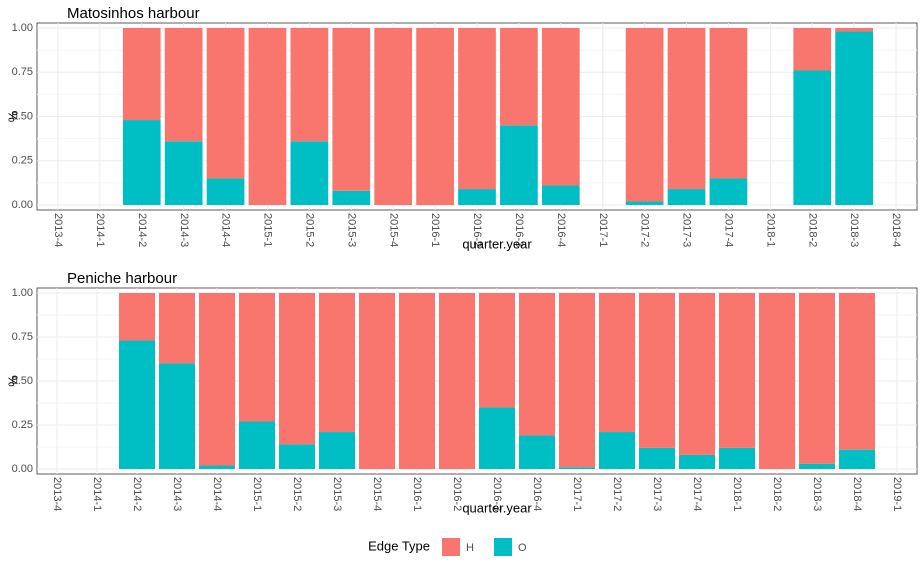 This screenshot has width=921, height=567. What do you see at coordinates (377, 494) in the screenshot?
I see `x-tick-label: 2015-4` at bounding box center [377, 494].